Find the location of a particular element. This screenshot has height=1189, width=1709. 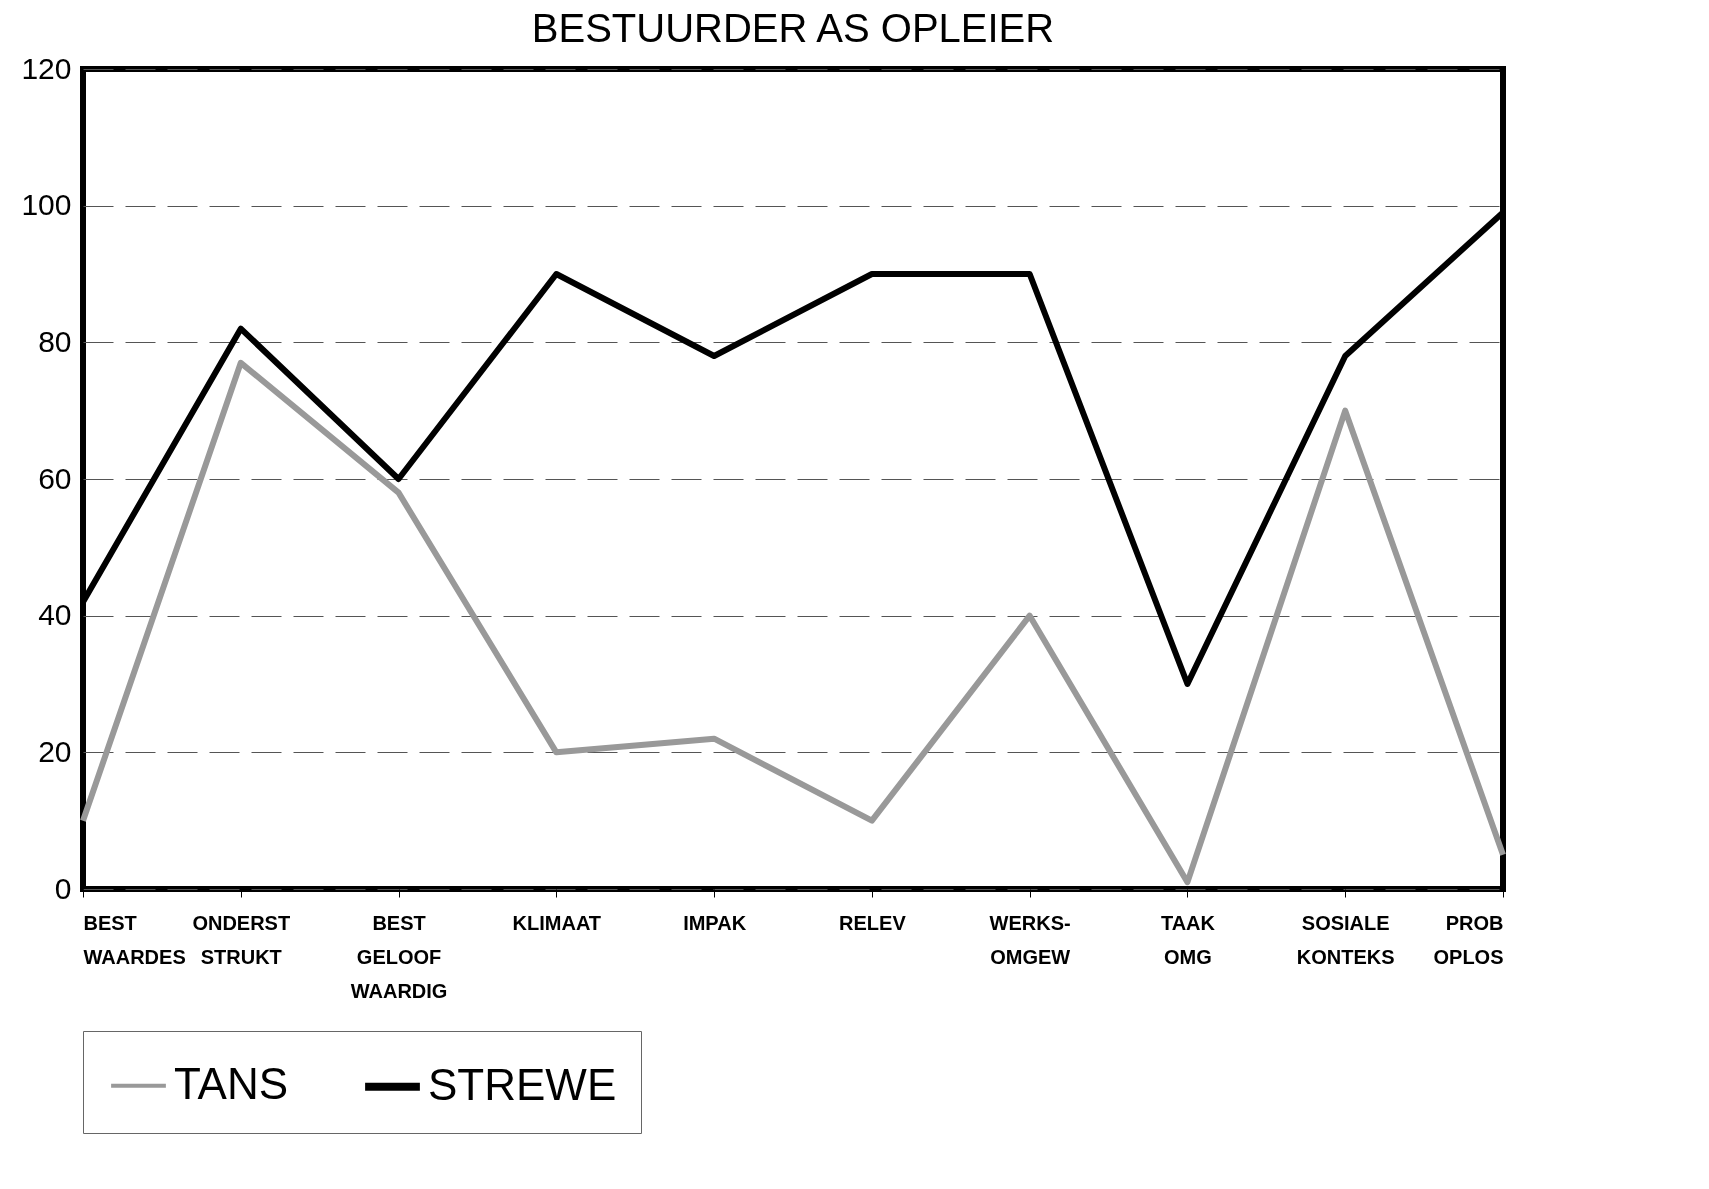

x-tick-label: TAAK OMG is located at coordinates (1188, 939).